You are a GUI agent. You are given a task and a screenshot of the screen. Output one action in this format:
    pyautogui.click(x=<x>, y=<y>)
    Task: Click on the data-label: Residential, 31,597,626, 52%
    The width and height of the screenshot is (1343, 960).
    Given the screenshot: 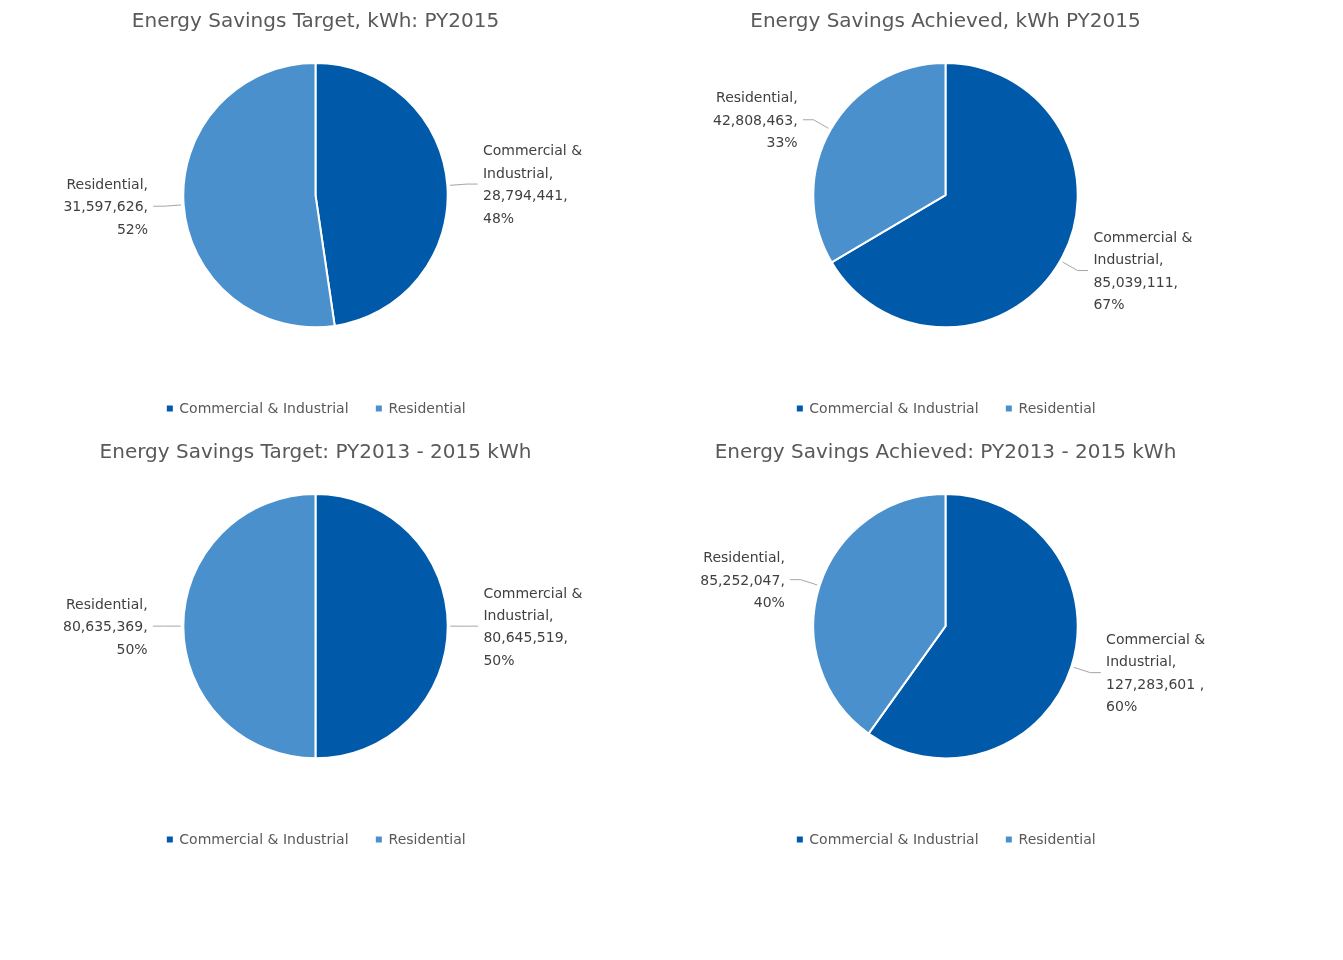 What is the action you would take?
    pyautogui.click(x=106, y=206)
    